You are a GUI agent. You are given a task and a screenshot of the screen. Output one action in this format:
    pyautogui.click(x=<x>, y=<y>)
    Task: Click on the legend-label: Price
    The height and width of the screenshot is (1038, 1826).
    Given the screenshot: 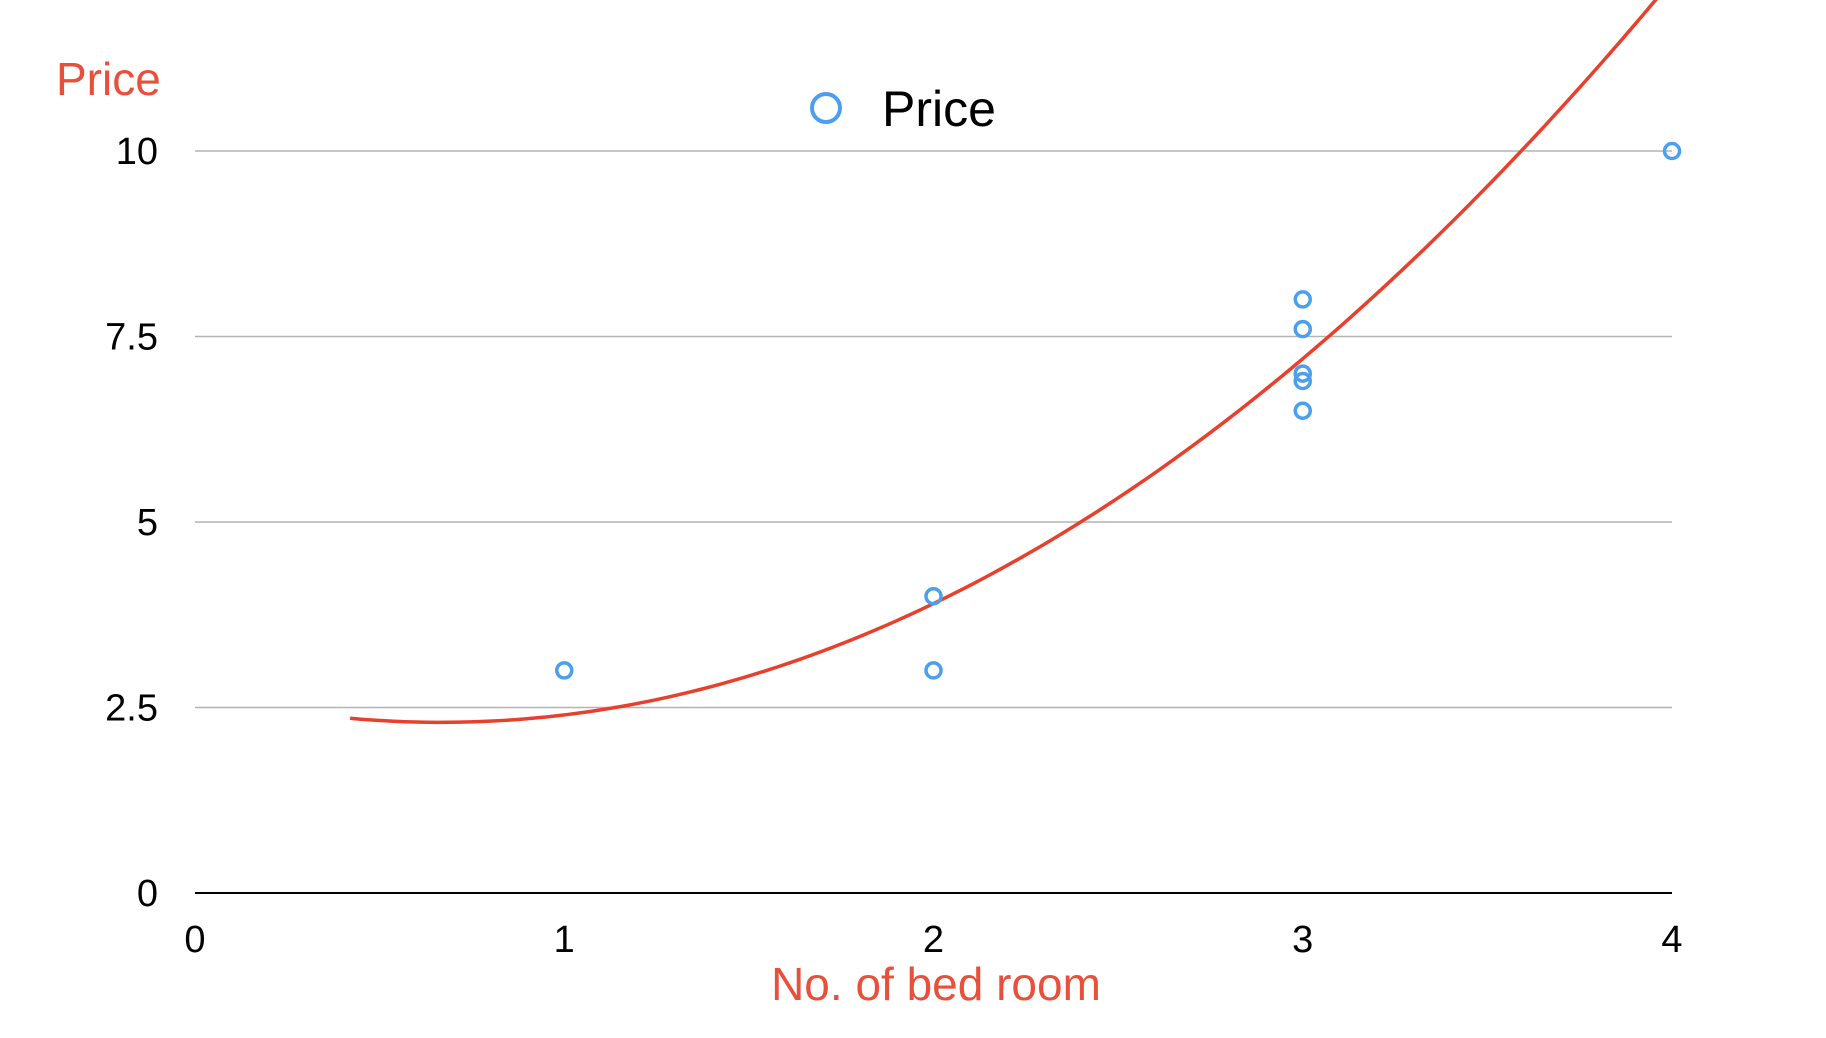 What is the action you would take?
    pyautogui.click(x=939, y=109)
    